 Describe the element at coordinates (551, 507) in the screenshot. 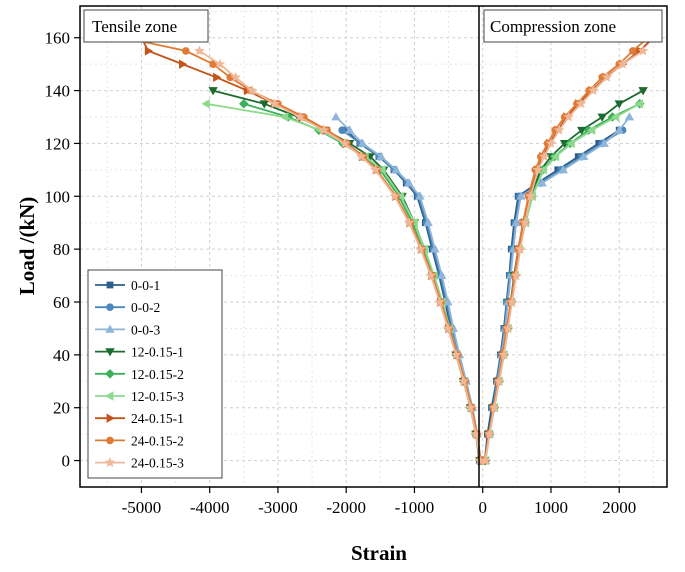

I see `x-tick-label: 1000` at that location.